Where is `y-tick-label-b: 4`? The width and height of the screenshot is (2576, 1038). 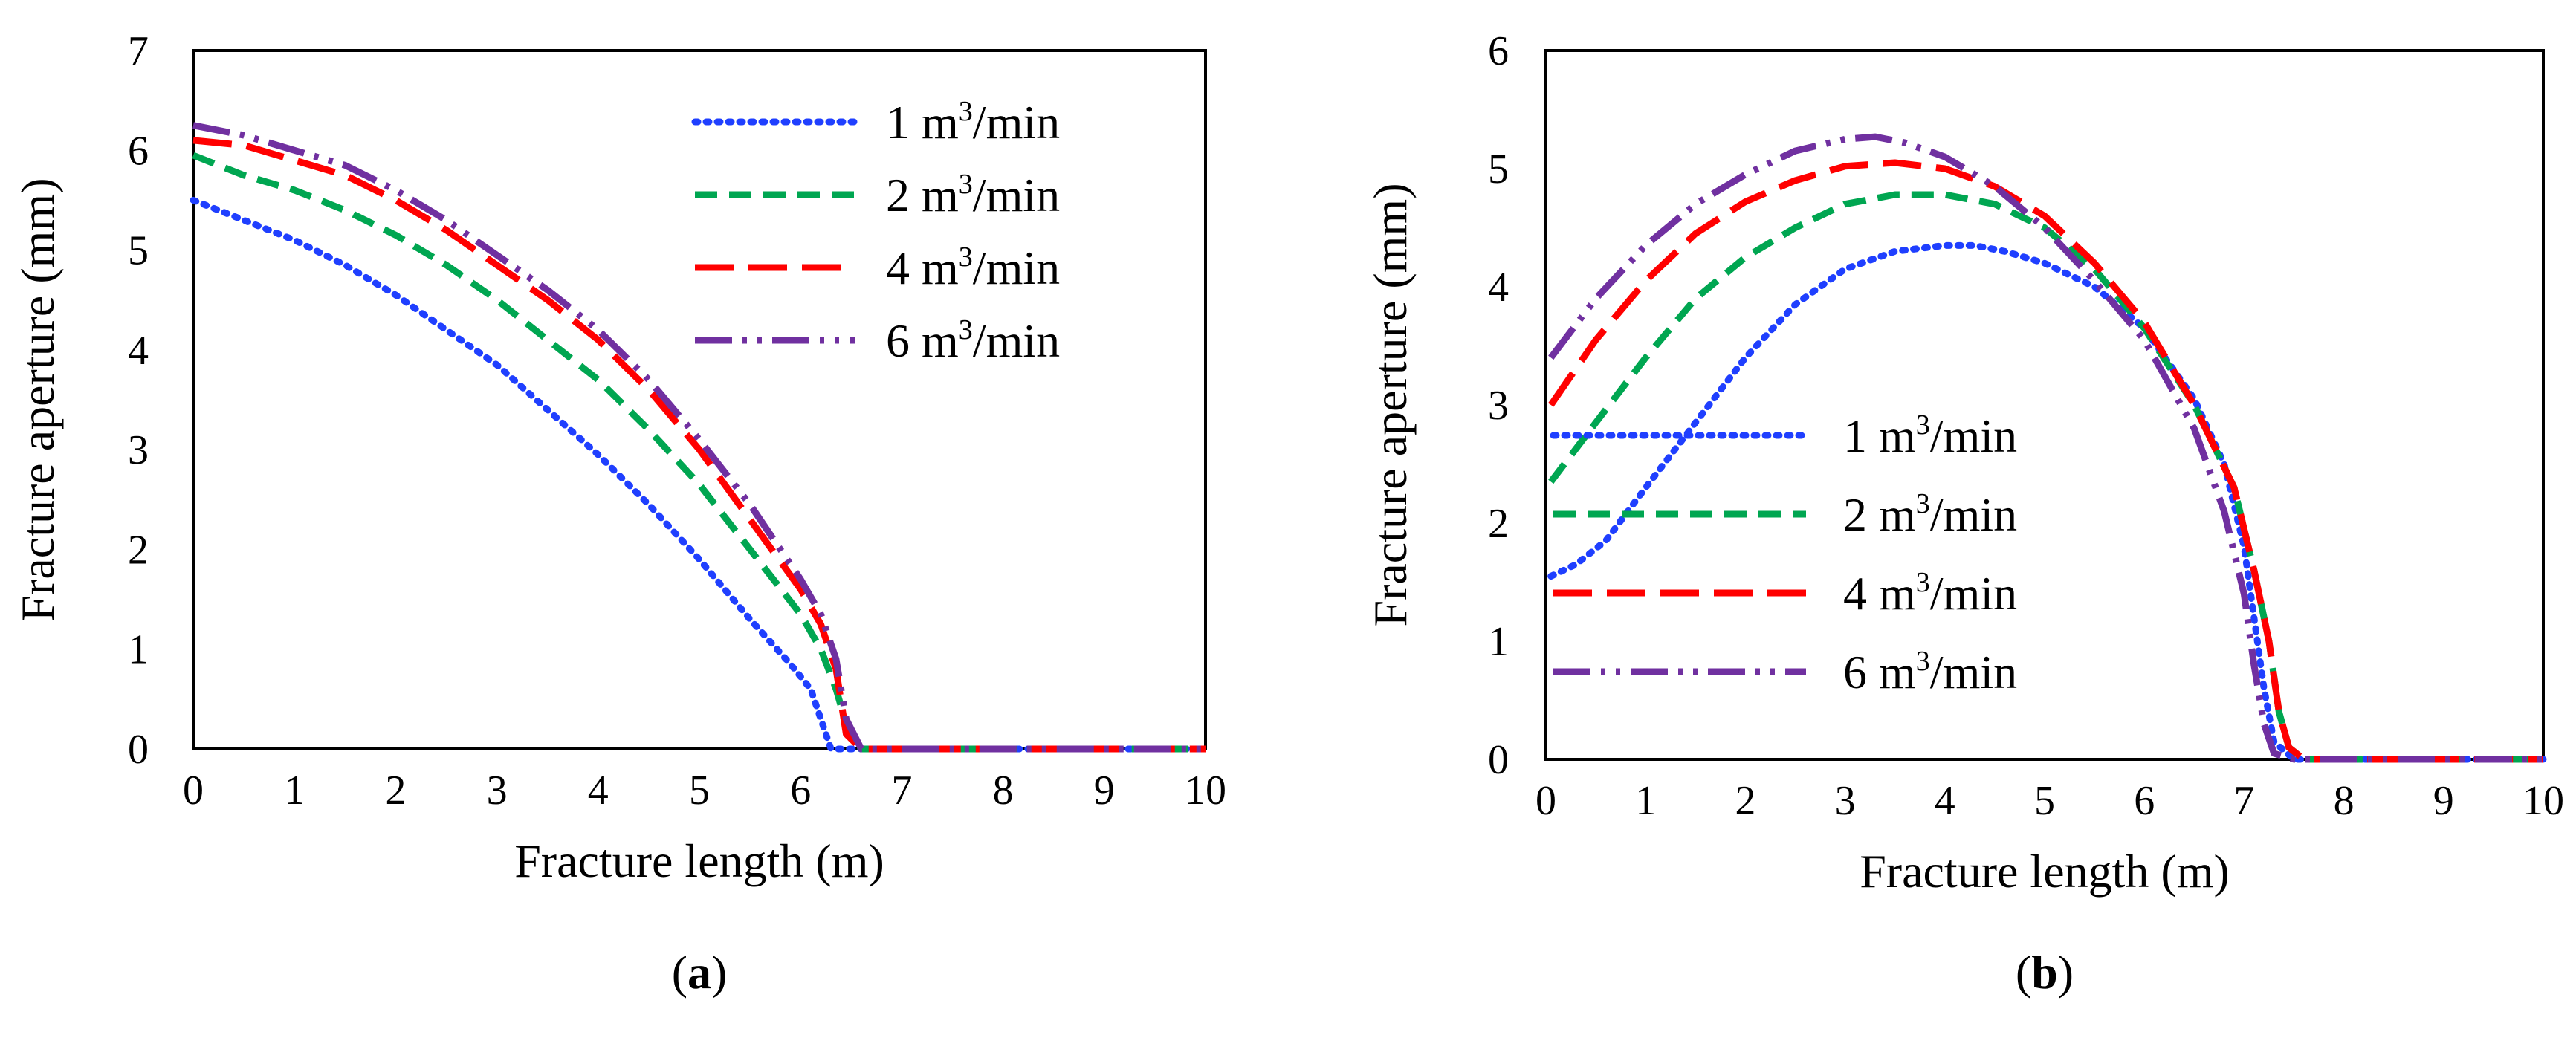 y-tick-label-b: 4 is located at coordinates (1498, 288).